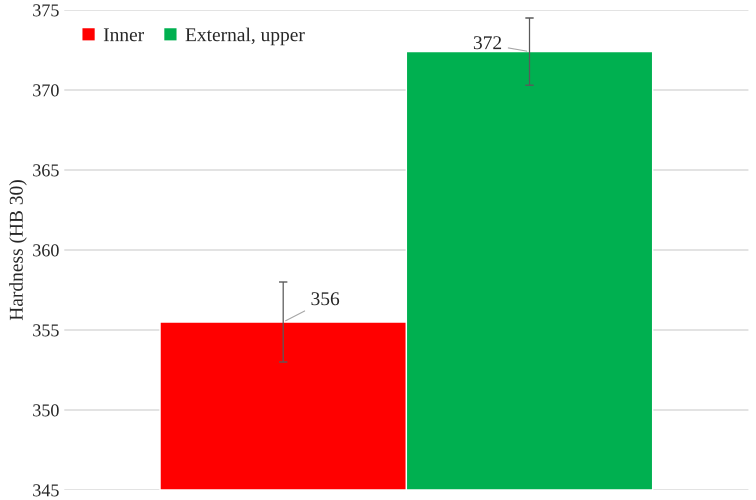 Image resolution: width=756 pixels, height=500 pixels. What do you see at coordinates (18, 250) in the screenshot?
I see `y-axis-title: Hardness (HB 30)` at bounding box center [18, 250].